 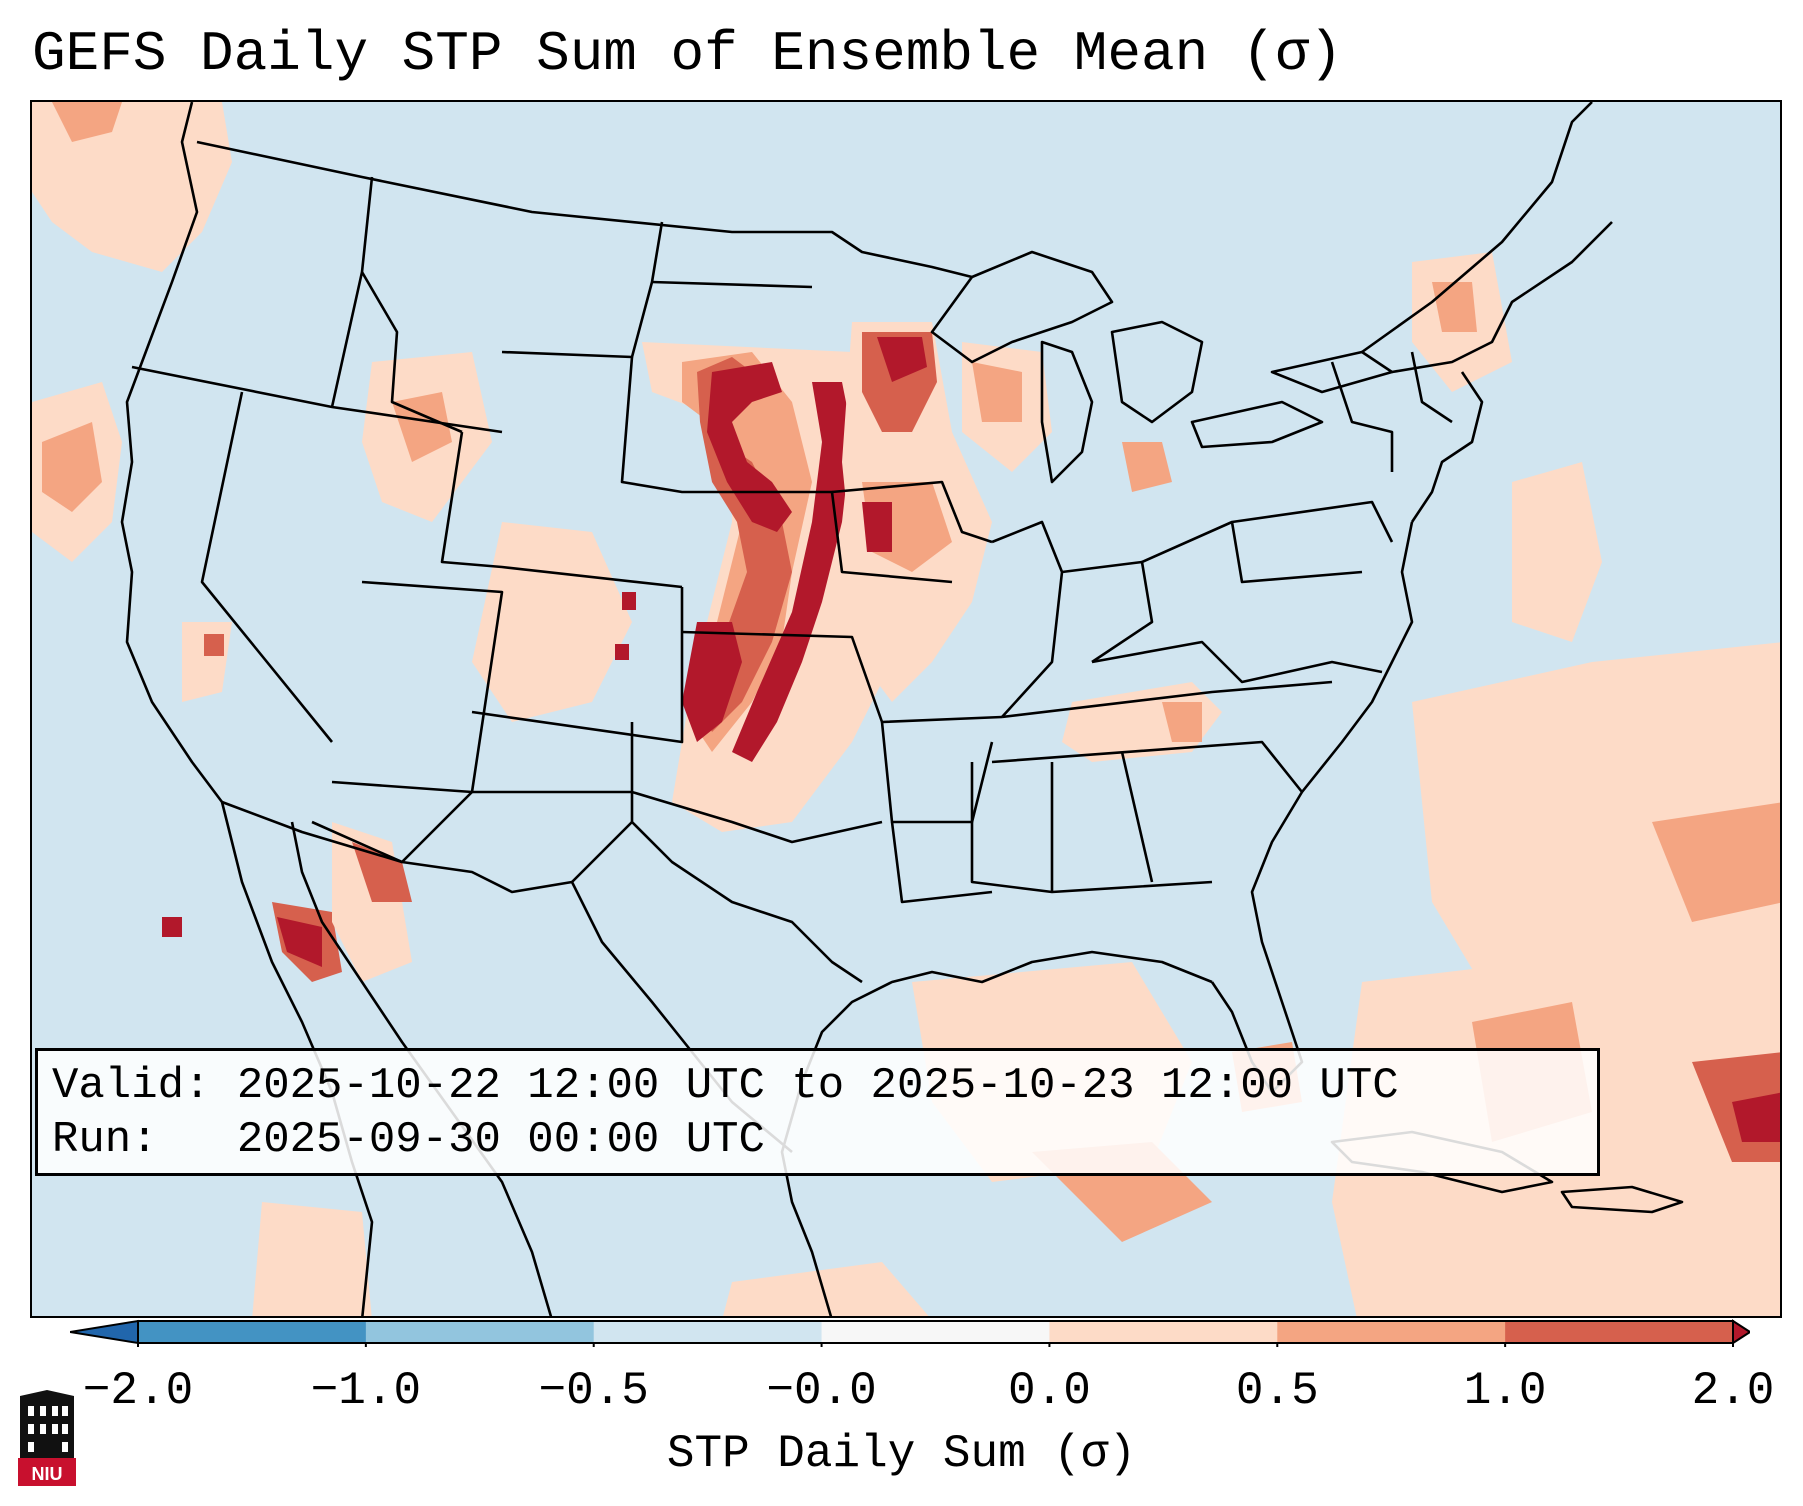 I want to click on logo-banner, so click(x=47, y=1472).